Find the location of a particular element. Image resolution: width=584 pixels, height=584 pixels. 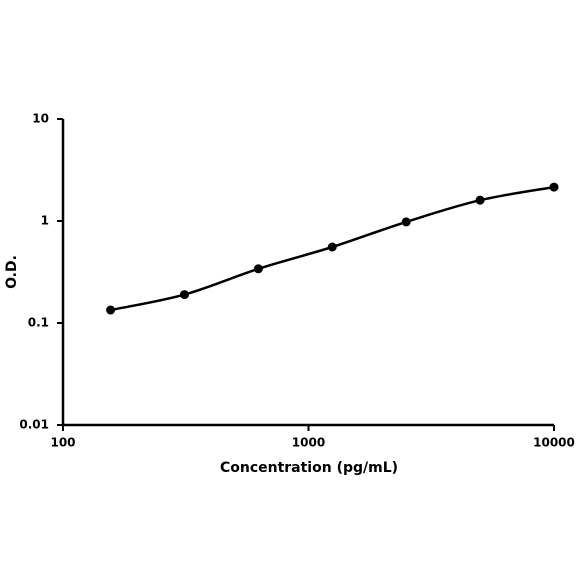

y-axis-title: O.D. is located at coordinates (12, 272).